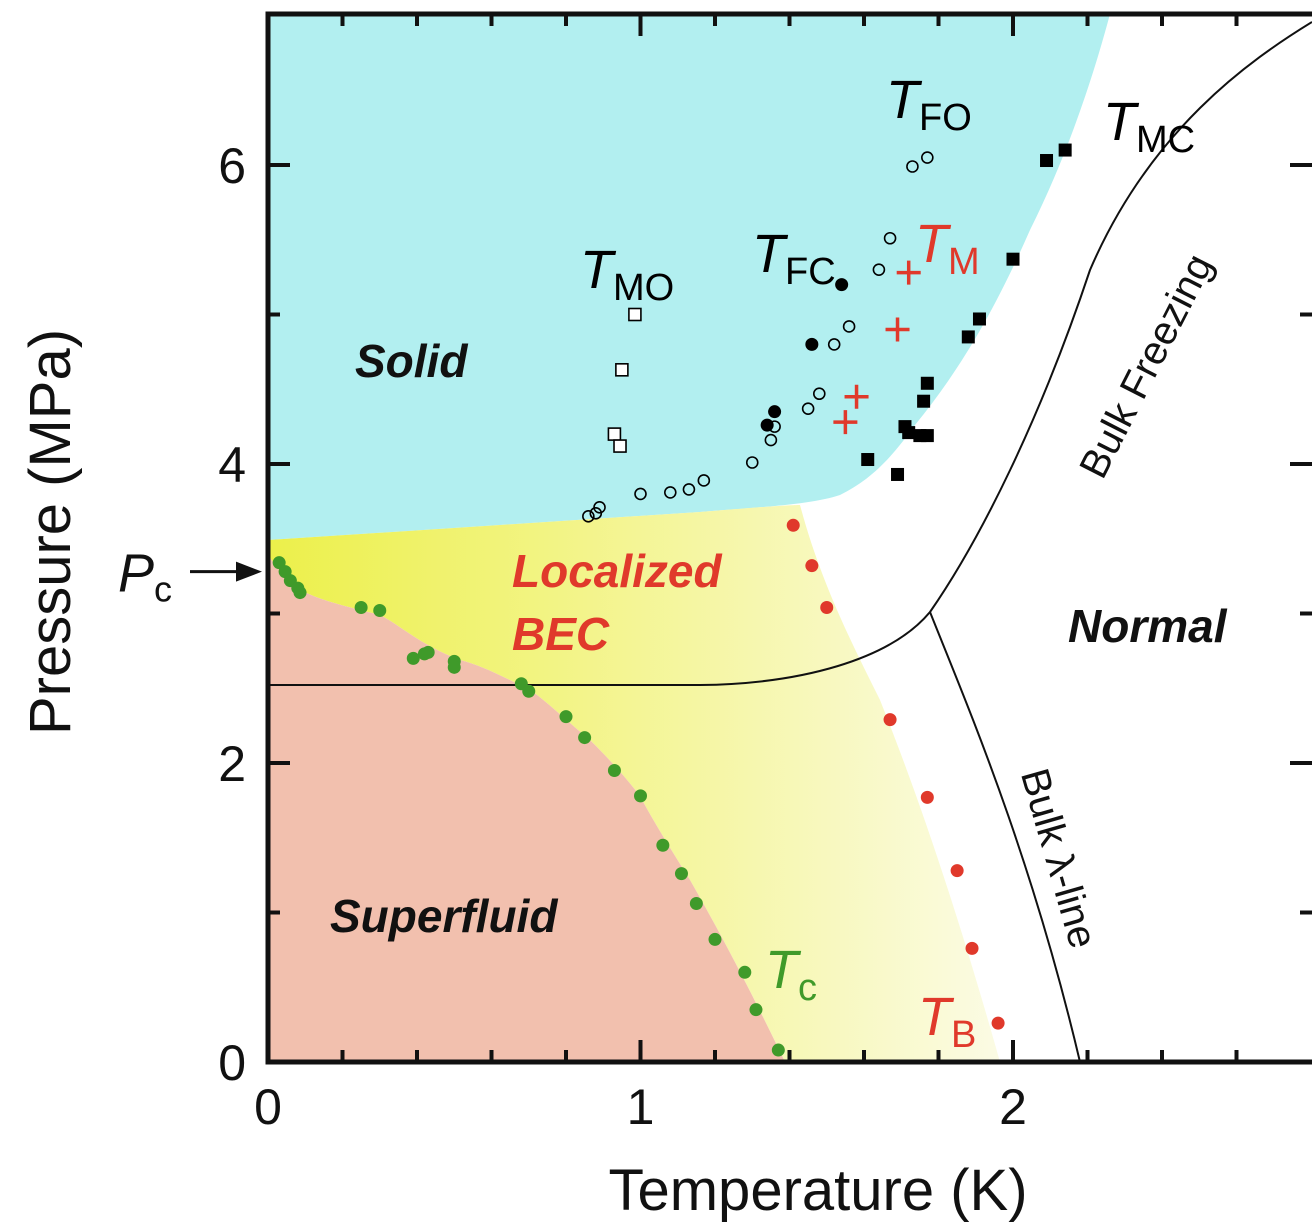  What do you see at coordinates (1165, 140) in the screenshot?
I see `series-label-subscript: MC` at bounding box center [1165, 140].